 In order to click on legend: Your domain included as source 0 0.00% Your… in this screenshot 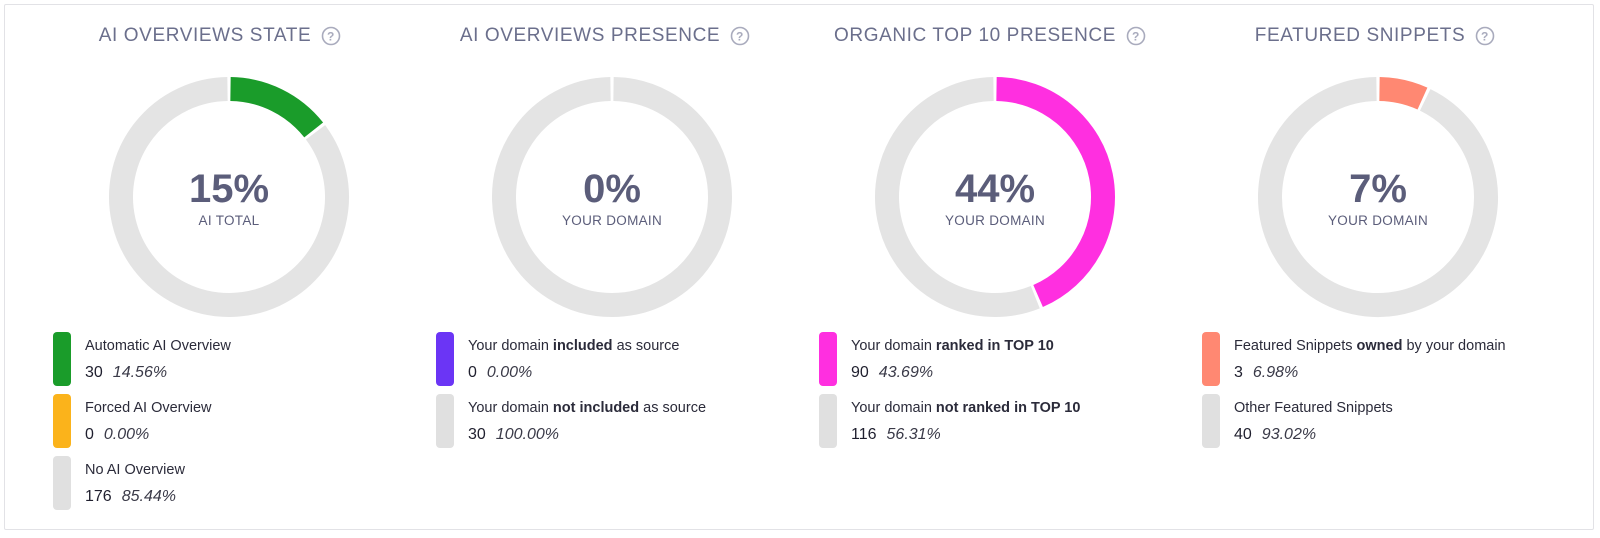, I will do `click(571, 394)`.